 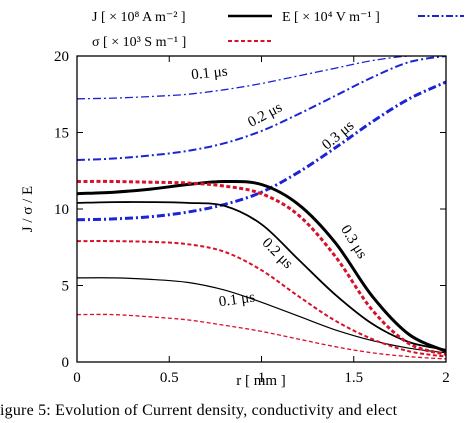 I want to click on series-line-sigma-0.1, so click(x=261, y=336).